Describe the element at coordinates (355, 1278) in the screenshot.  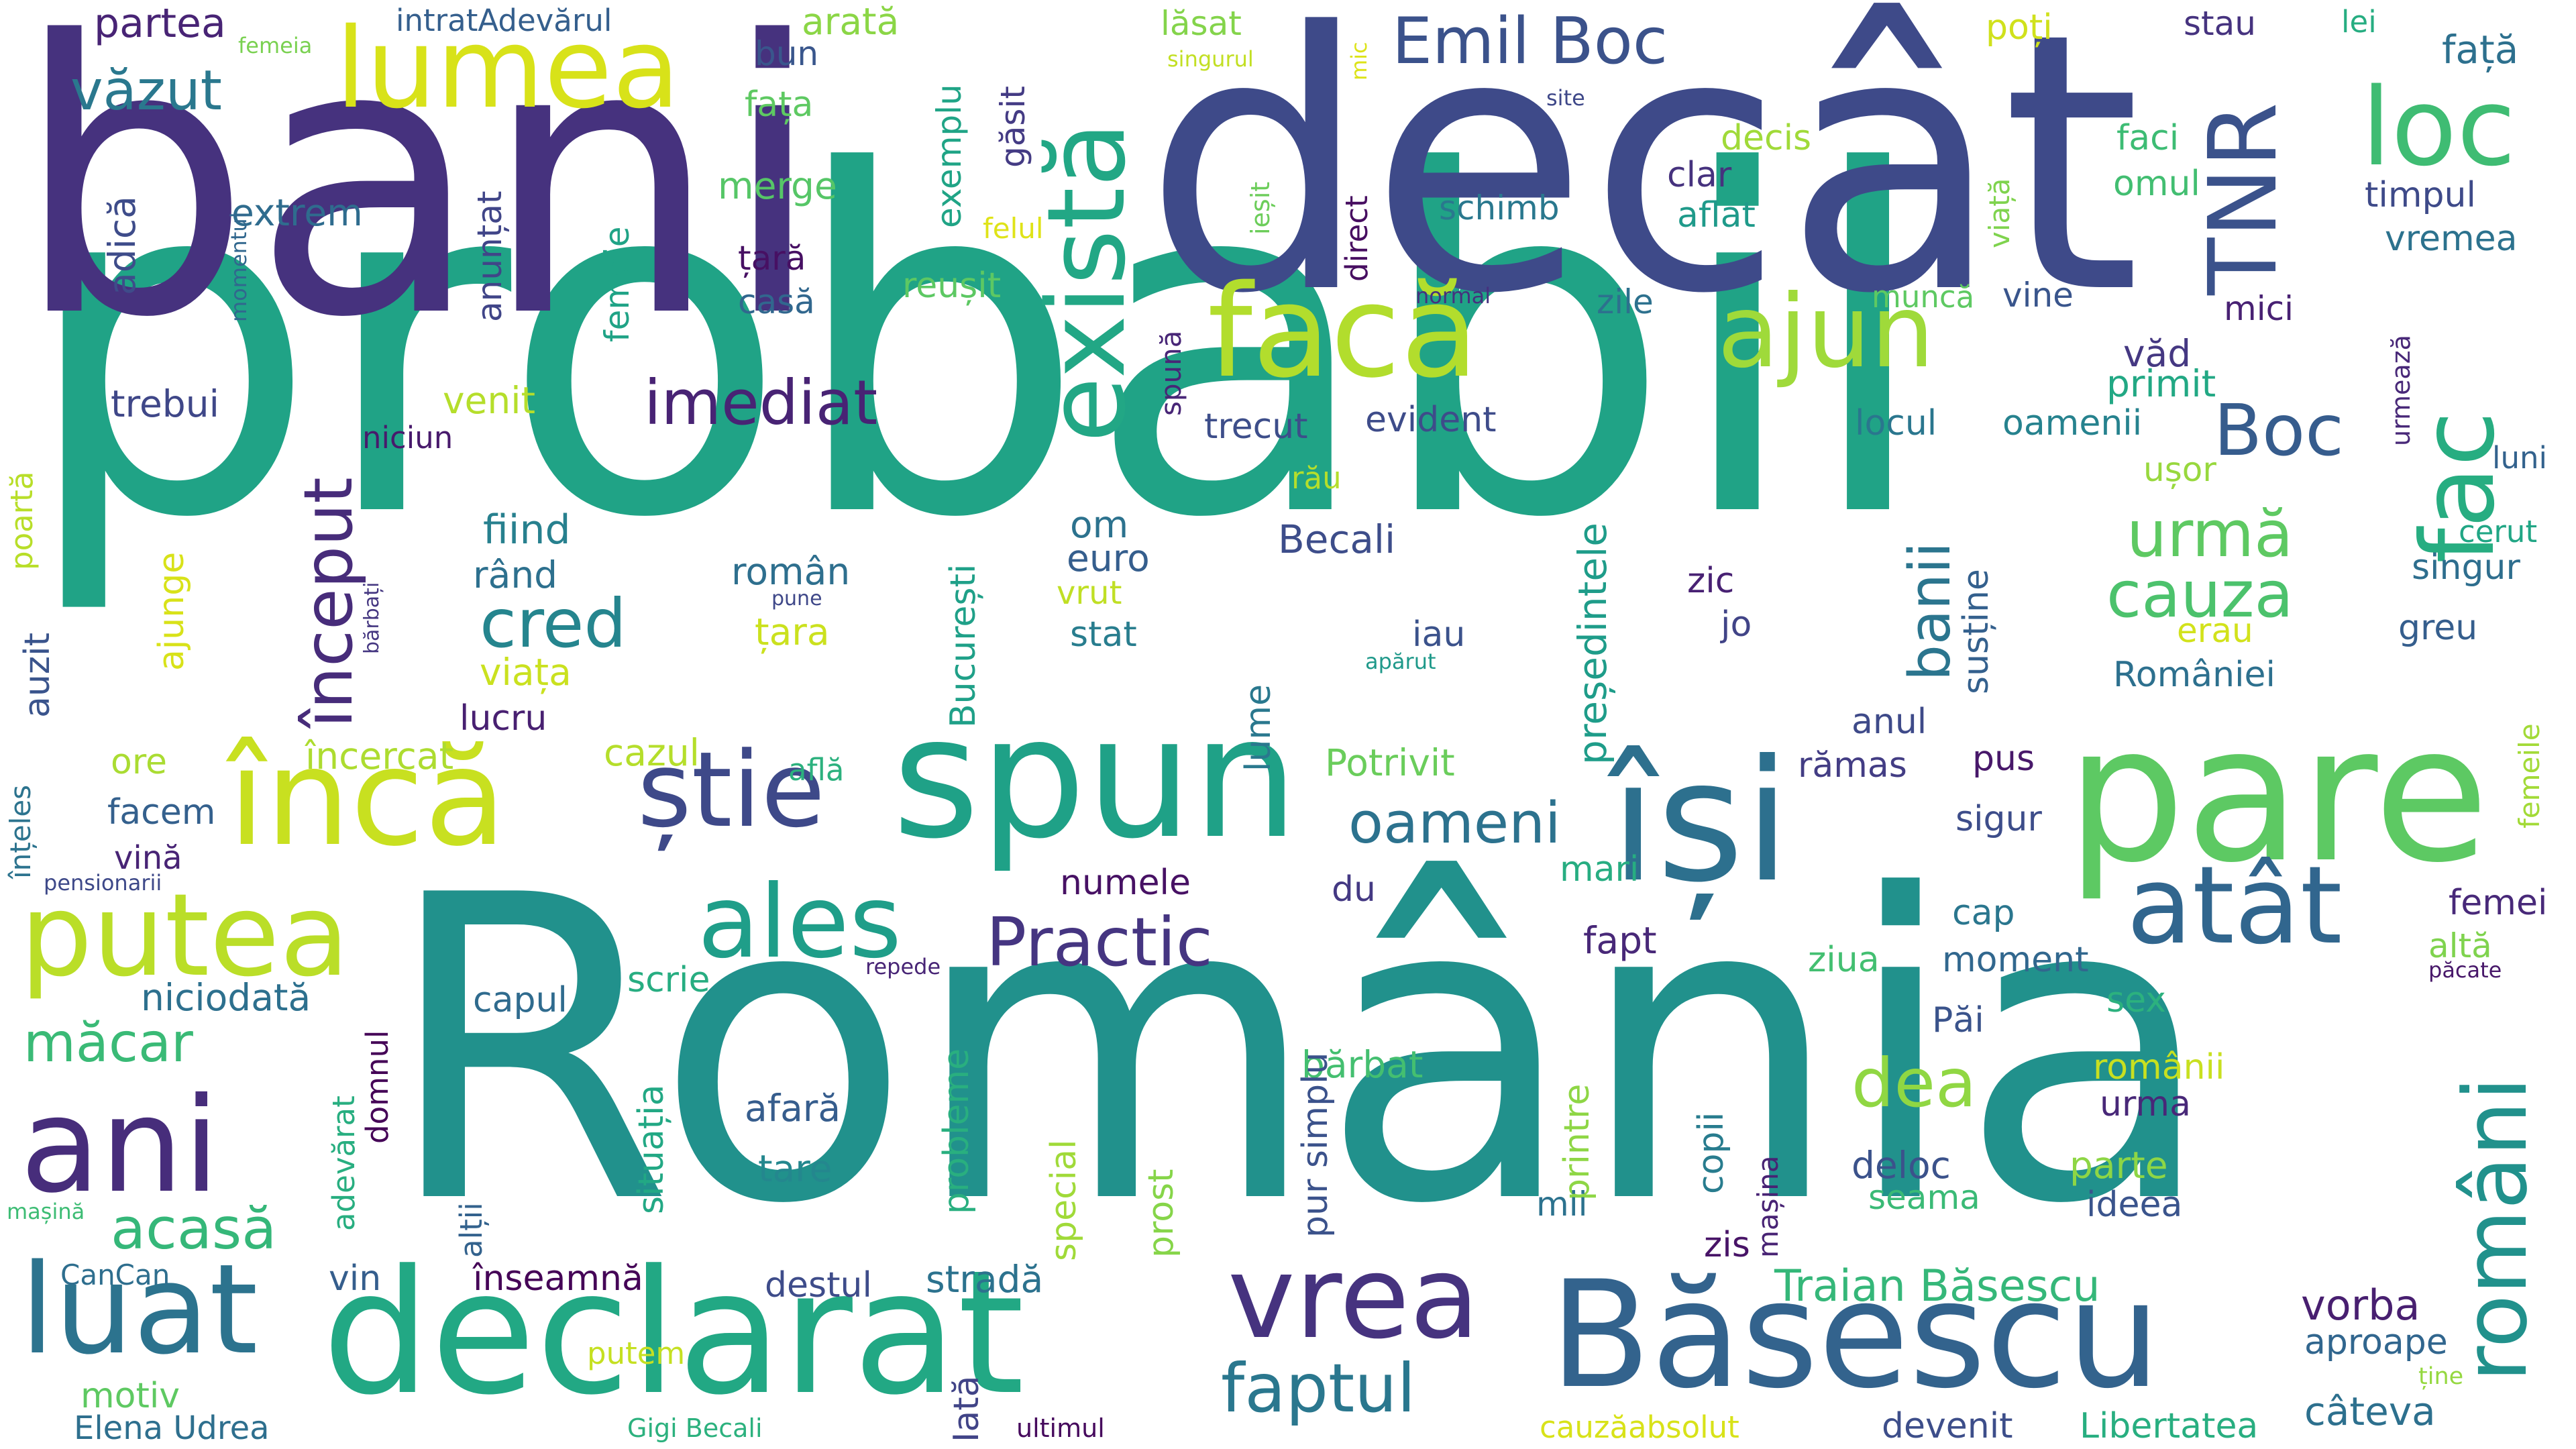
I see `word-vin: vin` at that location.